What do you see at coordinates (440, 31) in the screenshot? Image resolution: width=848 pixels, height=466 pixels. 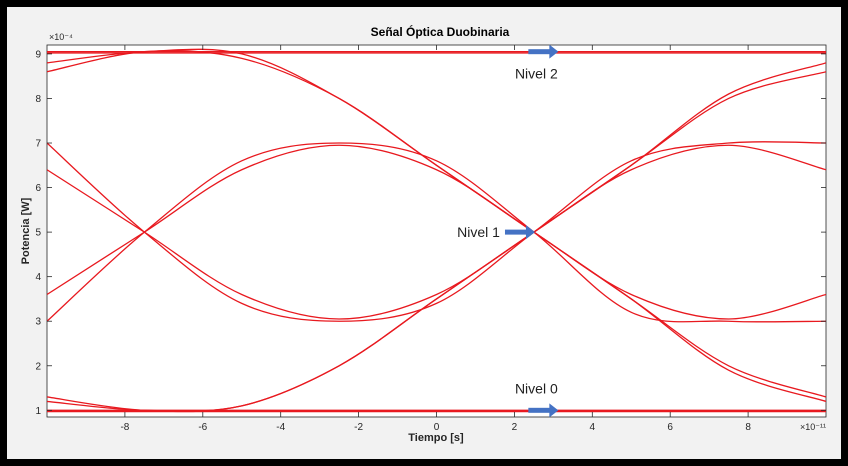 I see `chart-title: Señal Óptica Duobinaria` at bounding box center [440, 31].